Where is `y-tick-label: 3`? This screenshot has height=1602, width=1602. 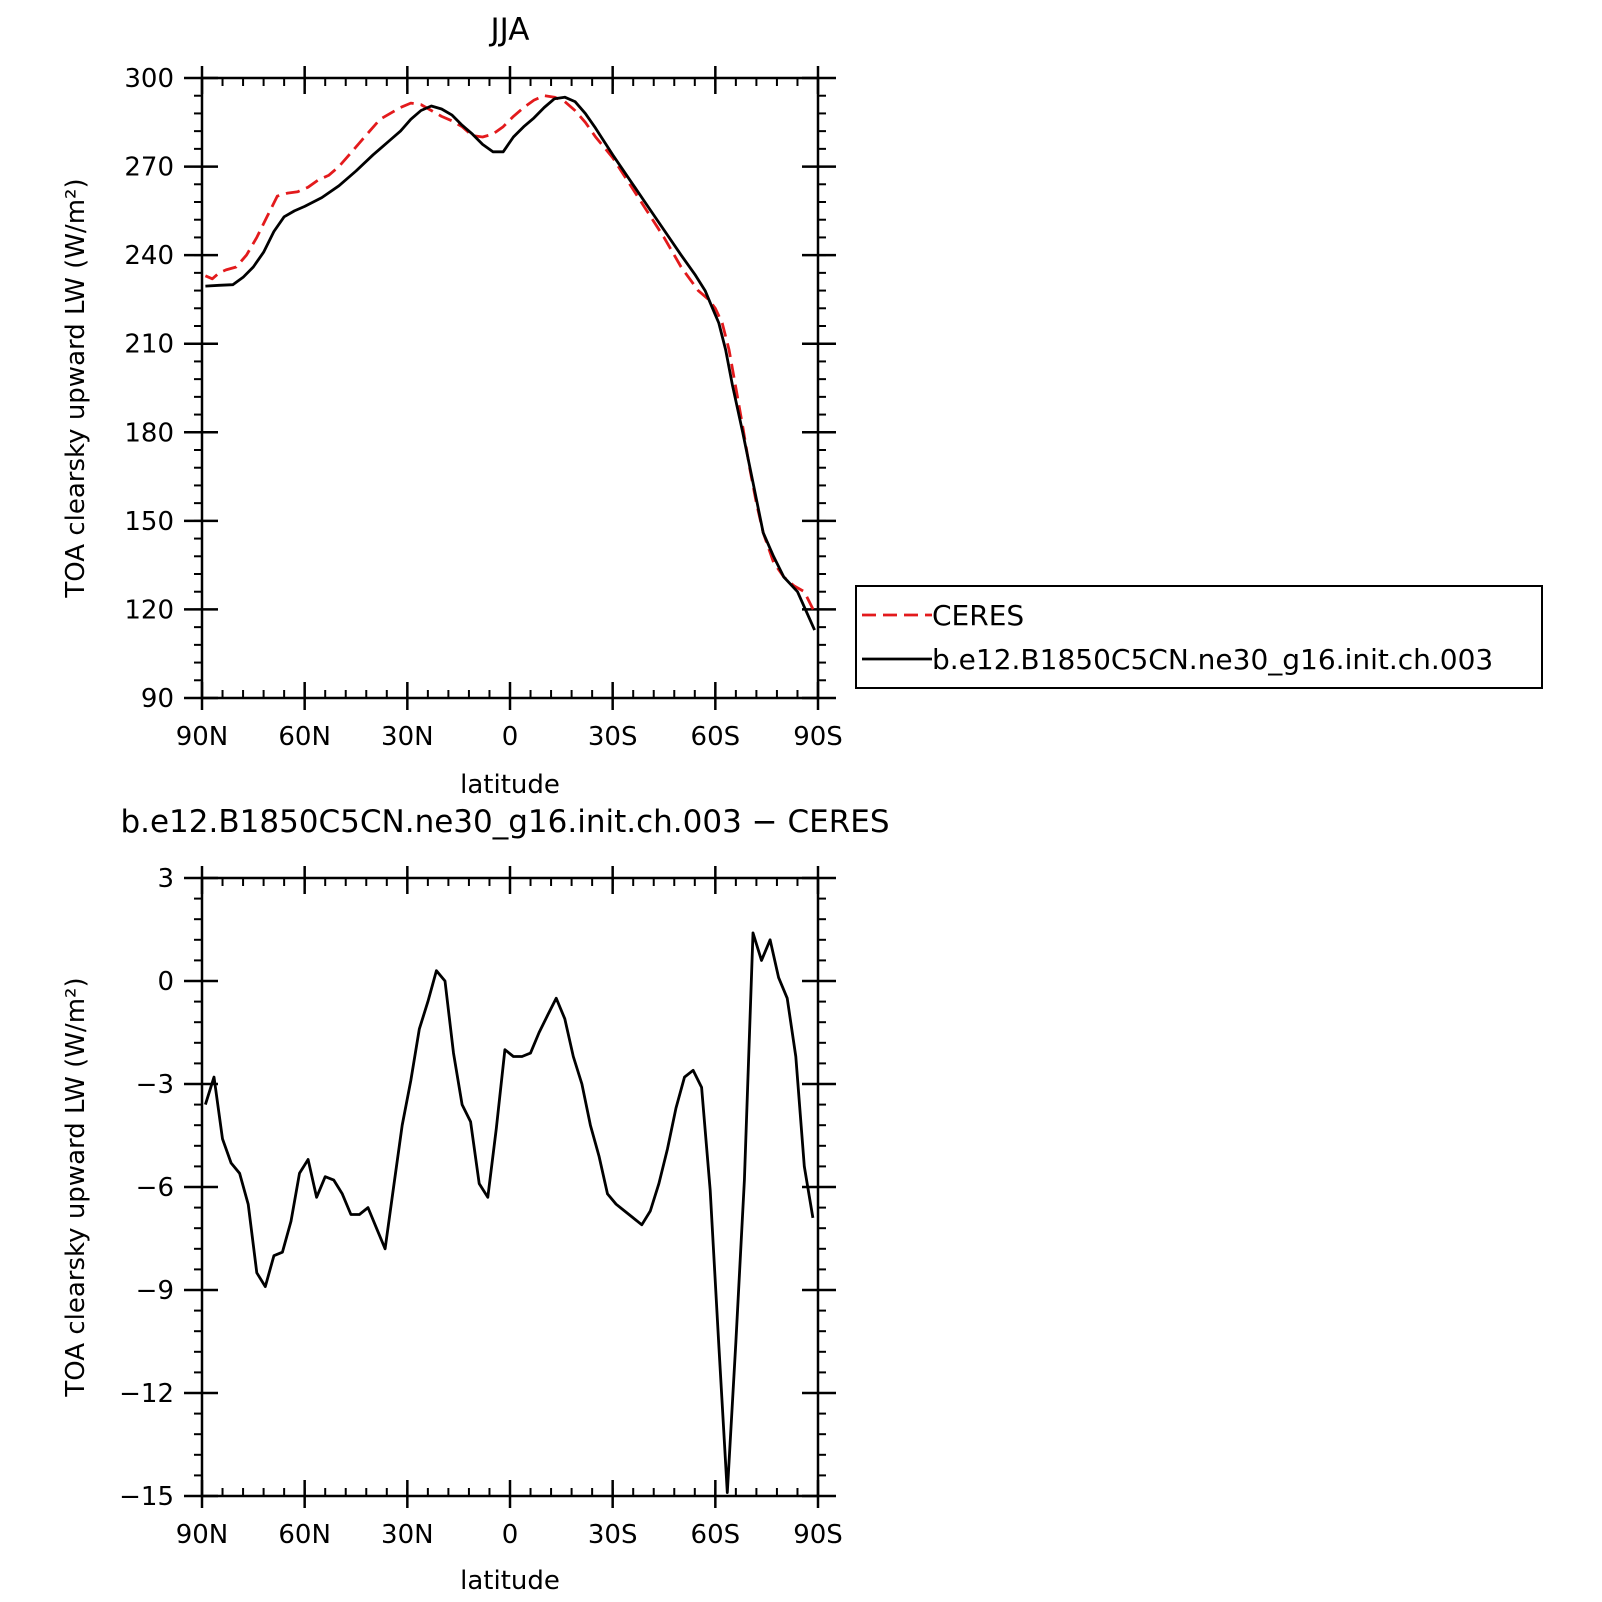 y-tick-label: 3 is located at coordinates (165, 879).